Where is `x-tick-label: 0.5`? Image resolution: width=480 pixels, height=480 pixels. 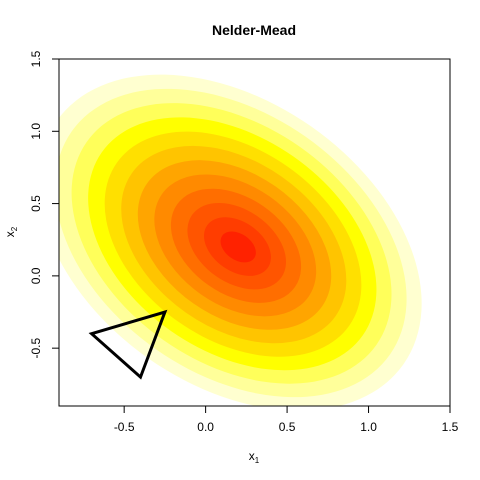
x-tick-label: 0.5 is located at coordinates (287, 427).